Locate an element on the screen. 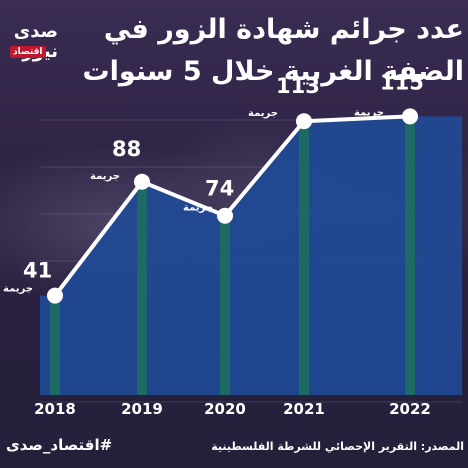 The width and height of the screenshot is (468, 468). data-point-2018 is located at coordinates (55, 295).